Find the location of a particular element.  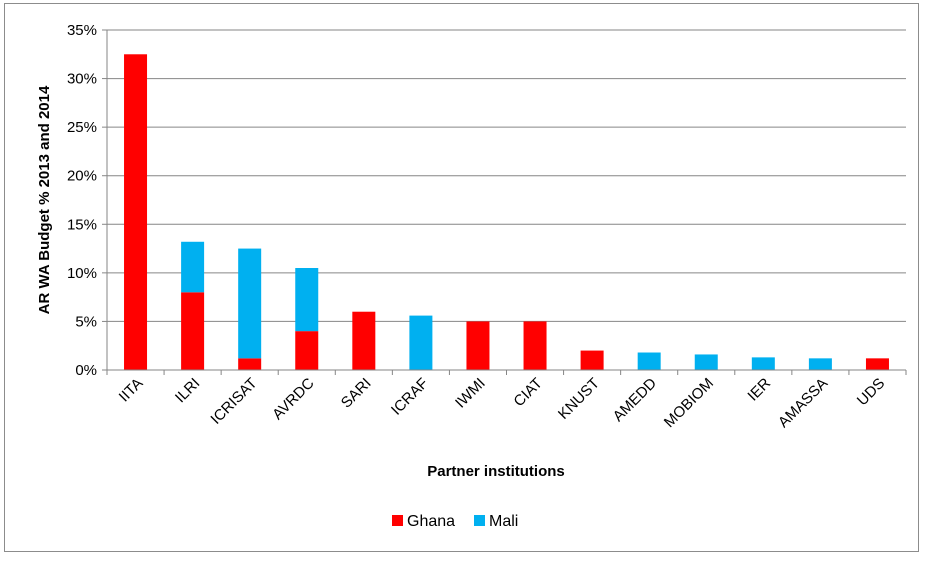

legend-swatch-ghana is located at coordinates (397, 520).